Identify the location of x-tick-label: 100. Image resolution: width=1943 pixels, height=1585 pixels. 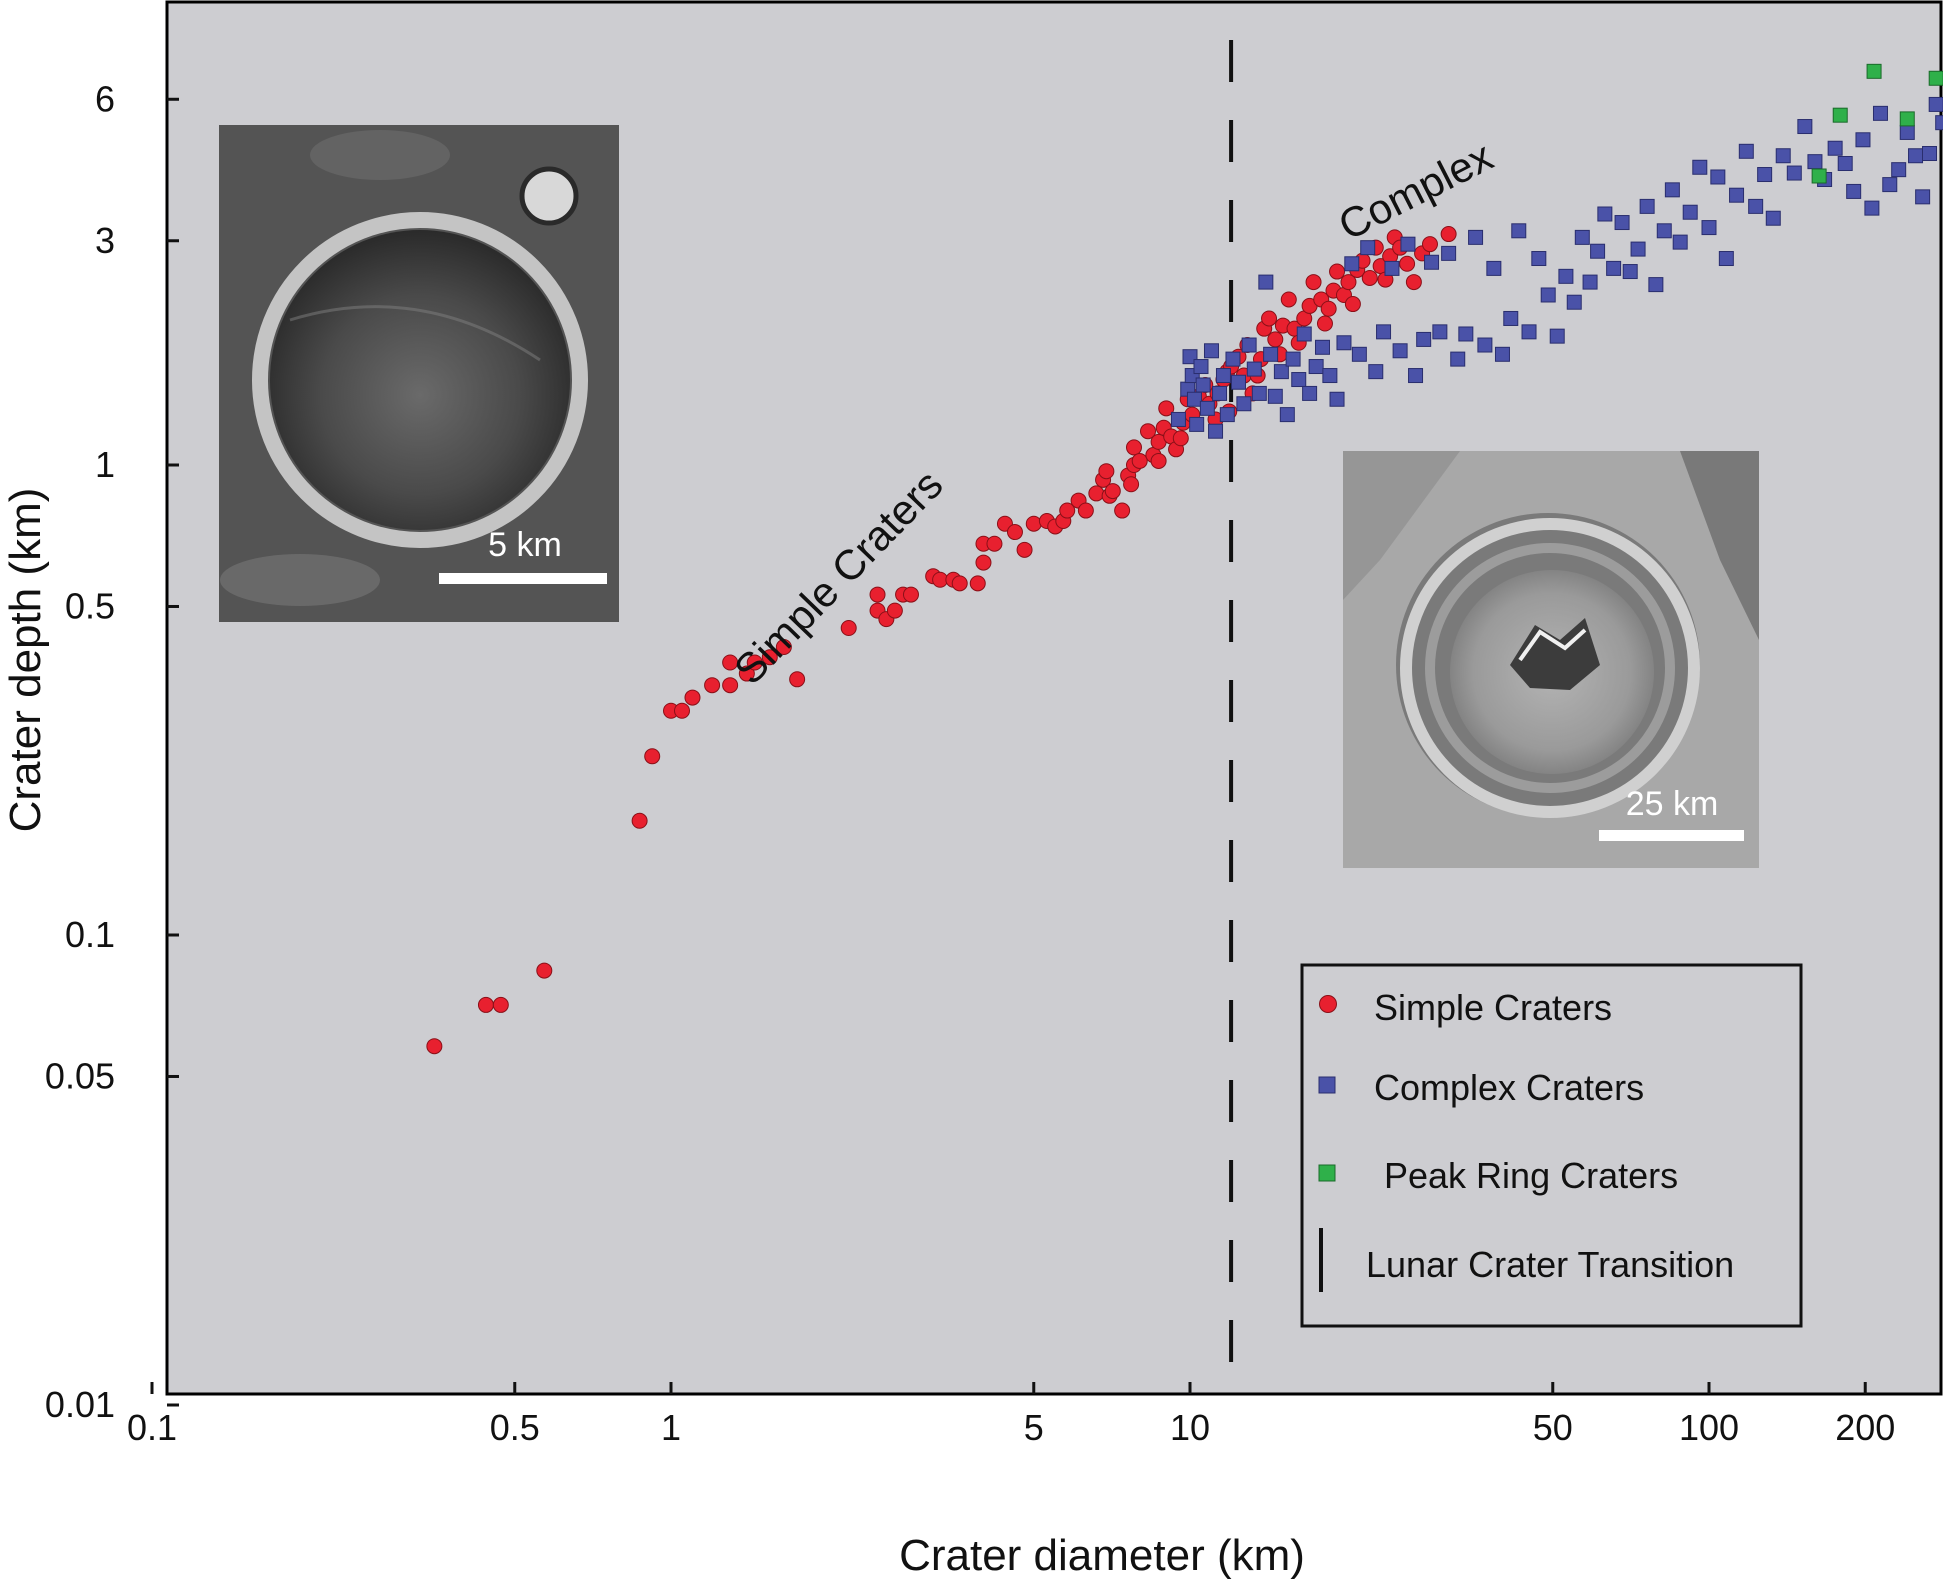
(1709, 1427).